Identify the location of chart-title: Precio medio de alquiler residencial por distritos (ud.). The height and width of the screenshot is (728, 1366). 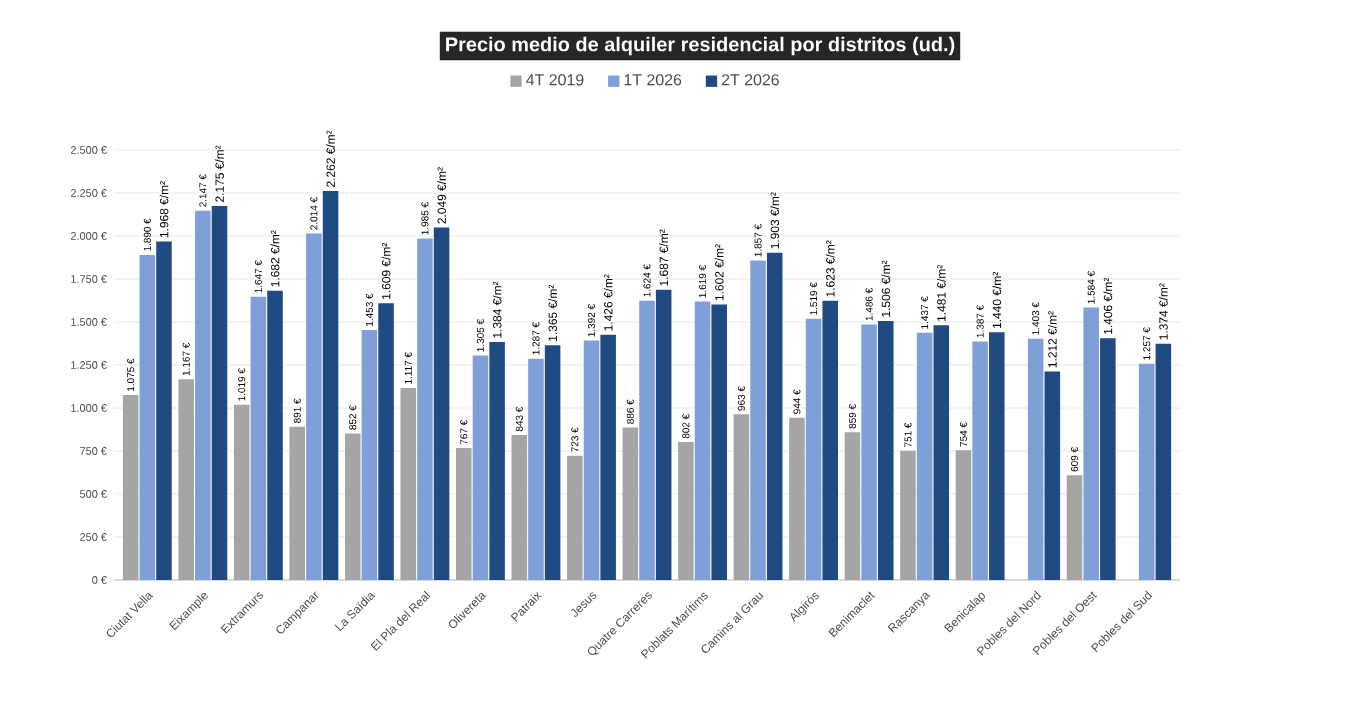
(700, 46).